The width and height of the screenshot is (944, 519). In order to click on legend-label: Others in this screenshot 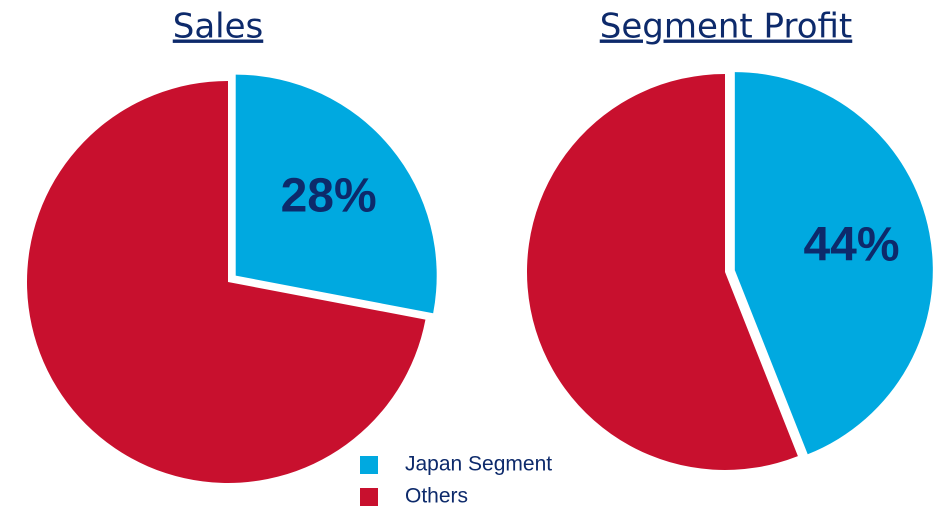, I will do `click(436, 496)`.